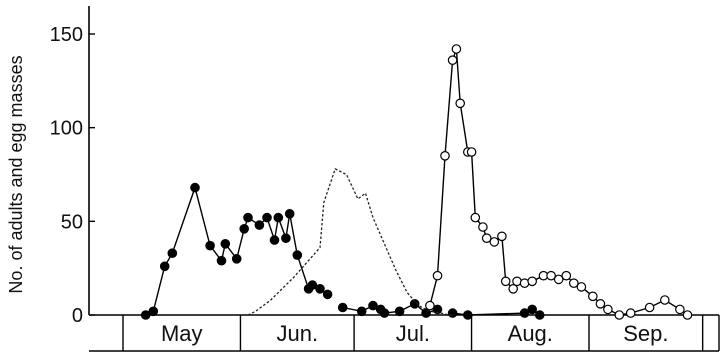  What do you see at coordinates (72, 222) in the screenshot?
I see `y-tick-label: 50` at bounding box center [72, 222].